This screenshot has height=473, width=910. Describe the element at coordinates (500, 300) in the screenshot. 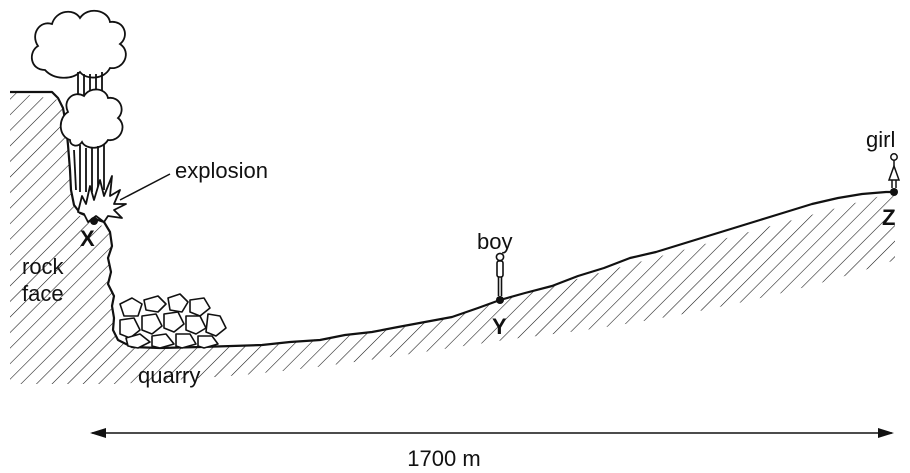

I see `point-y-marker` at that location.